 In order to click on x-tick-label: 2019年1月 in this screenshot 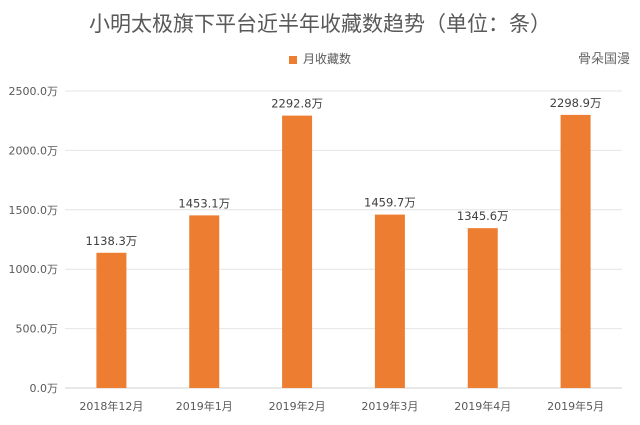, I will do `click(204, 406)`.